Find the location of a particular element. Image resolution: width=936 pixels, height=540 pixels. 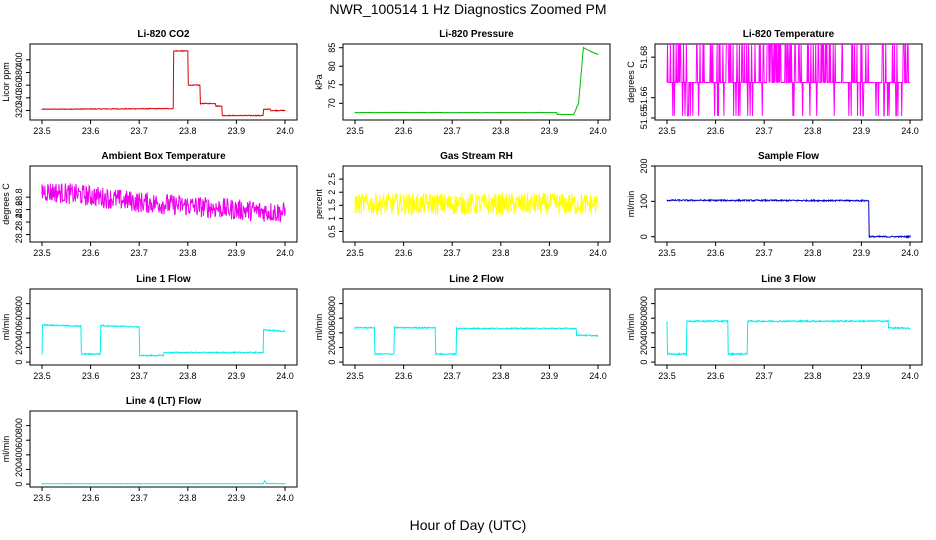

chart-title: Li-820 CO2 is located at coordinates (163, 34).